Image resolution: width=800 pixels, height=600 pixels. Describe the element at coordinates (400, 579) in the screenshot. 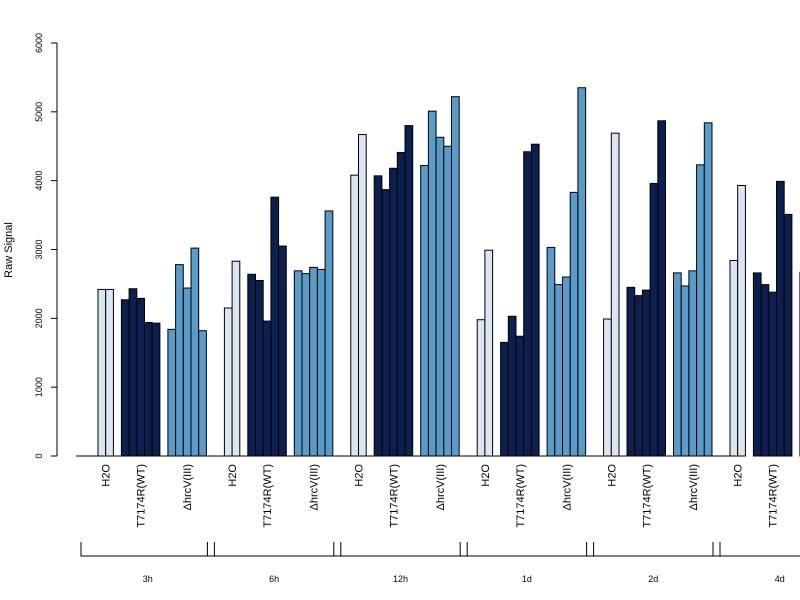

I see `time-label: 12h` at that location.